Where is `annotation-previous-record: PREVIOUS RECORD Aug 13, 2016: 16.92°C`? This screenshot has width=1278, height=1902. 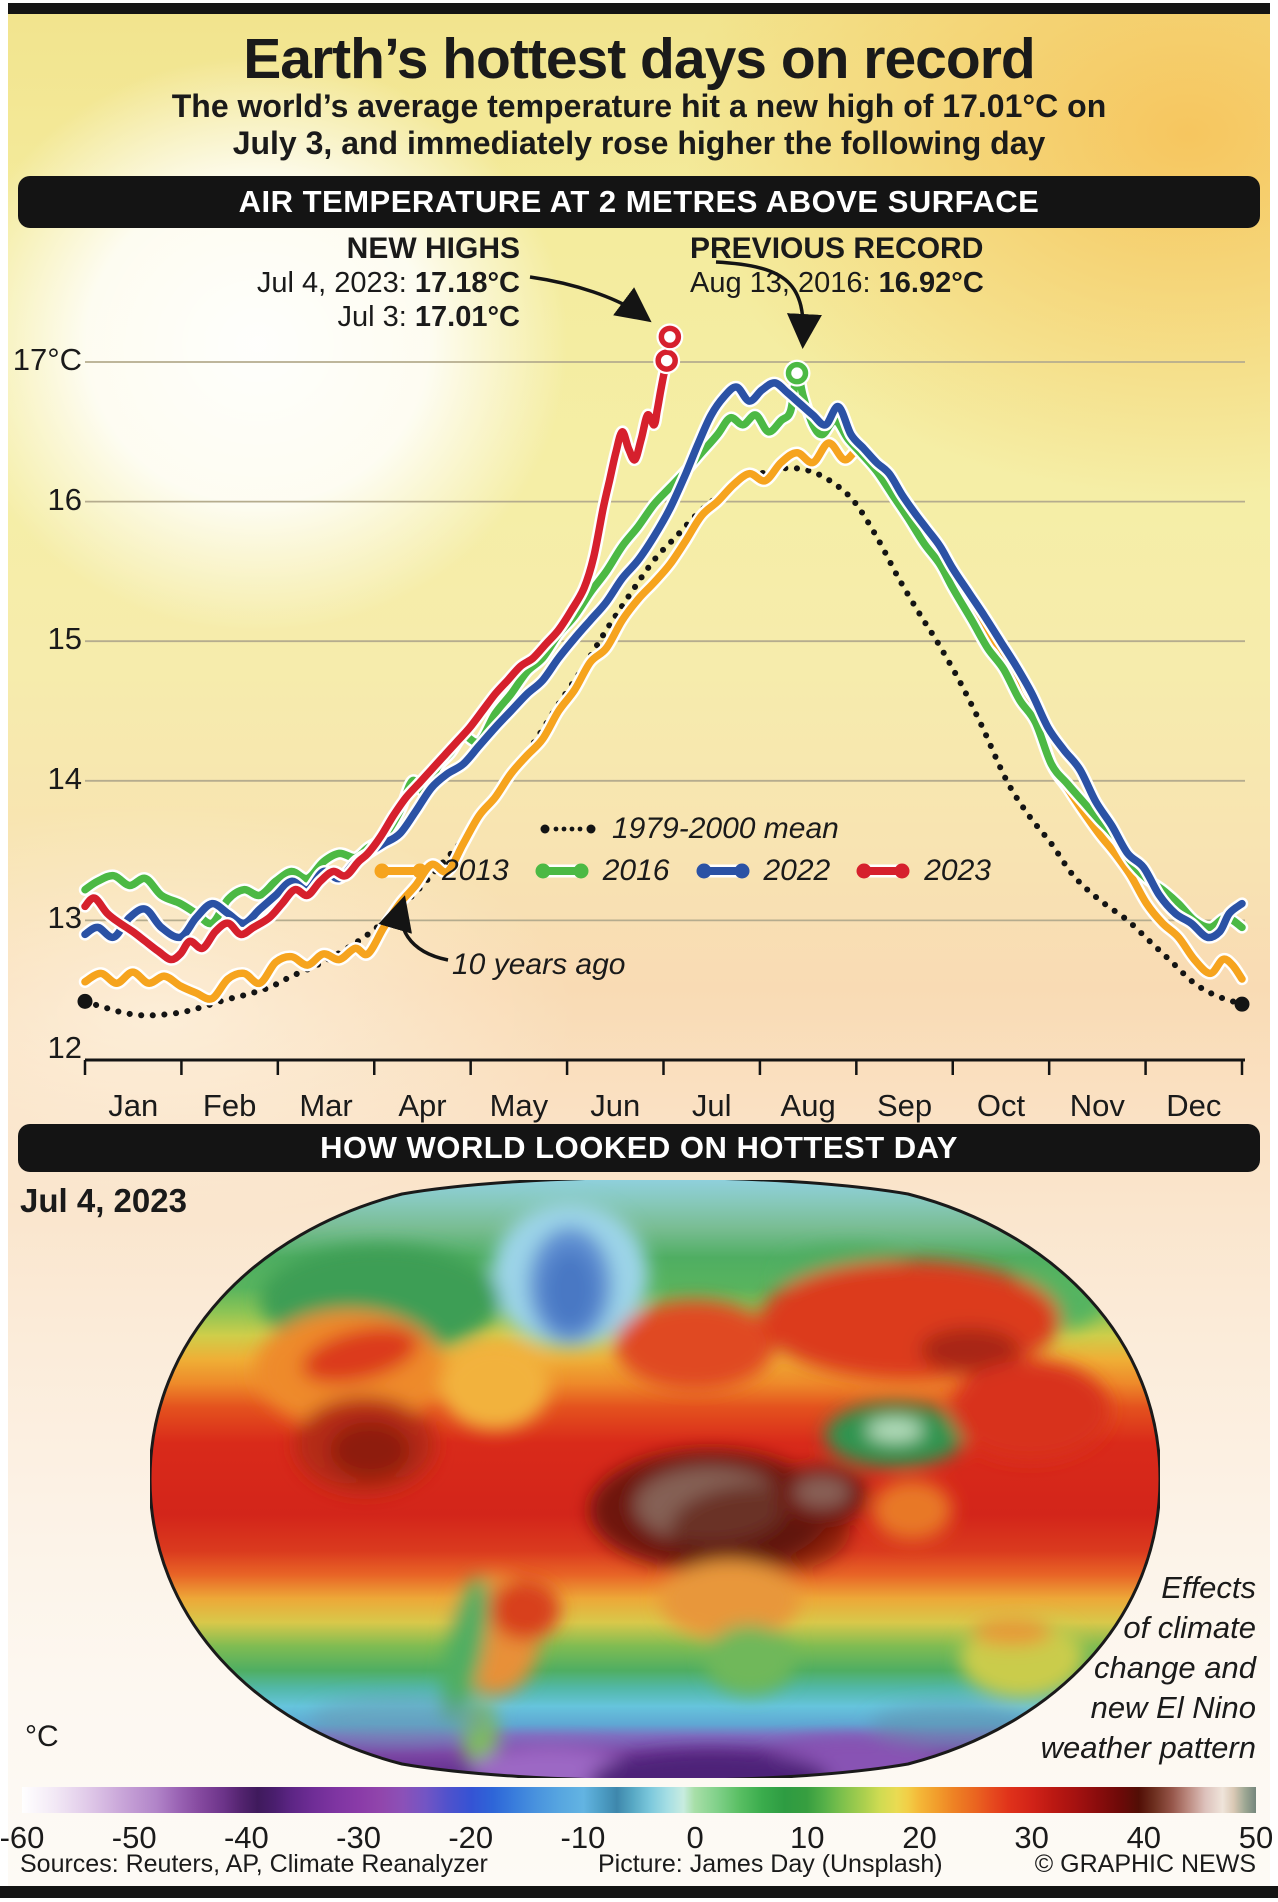
annotation-previous-record: PREVIOUS RECORD Aug 13, 2016: 16.92°C is located at coordinates (865, 266).